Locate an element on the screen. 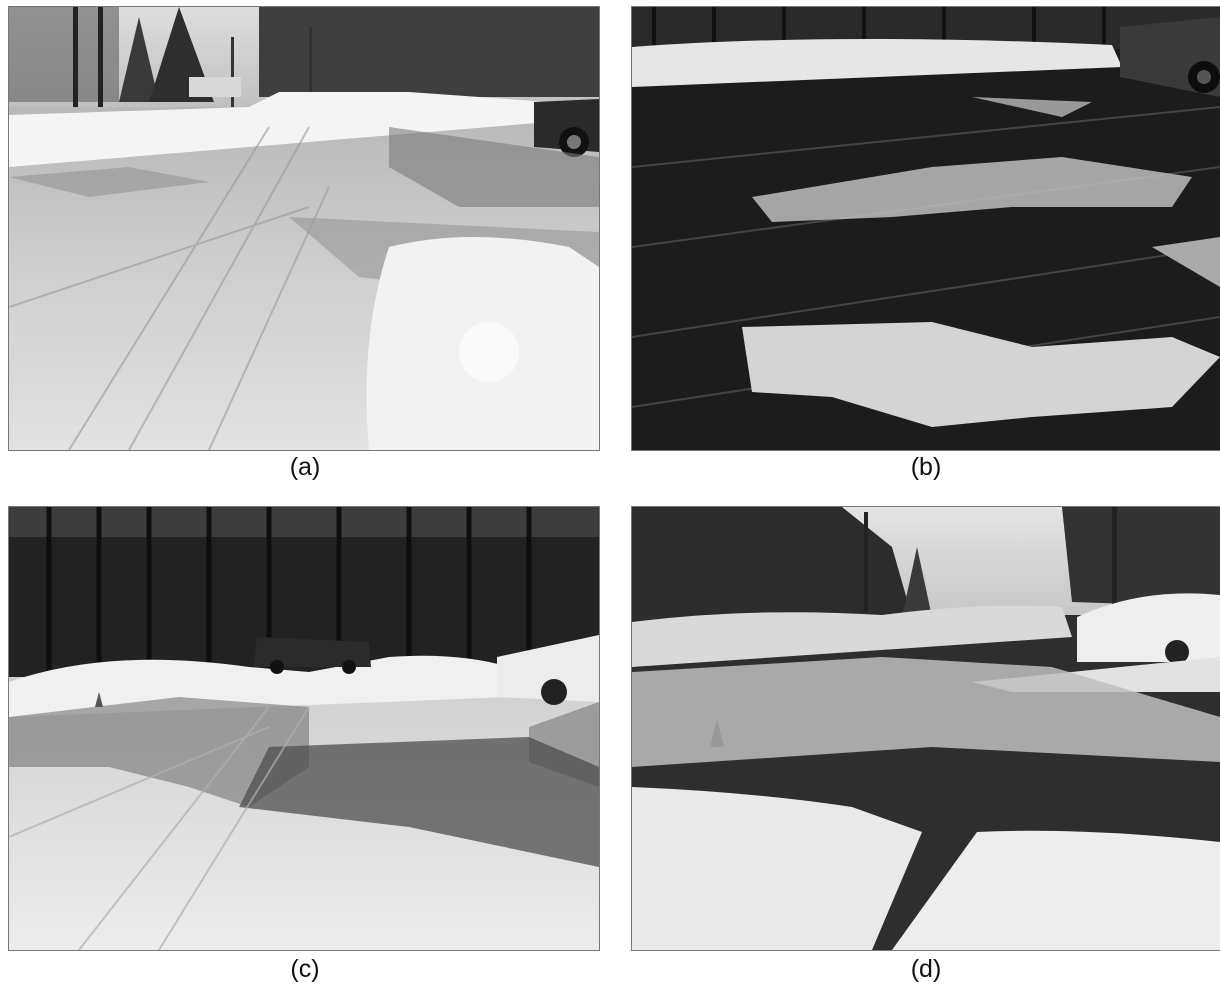  caption-a: (a) is located at coordinates (305, 467).